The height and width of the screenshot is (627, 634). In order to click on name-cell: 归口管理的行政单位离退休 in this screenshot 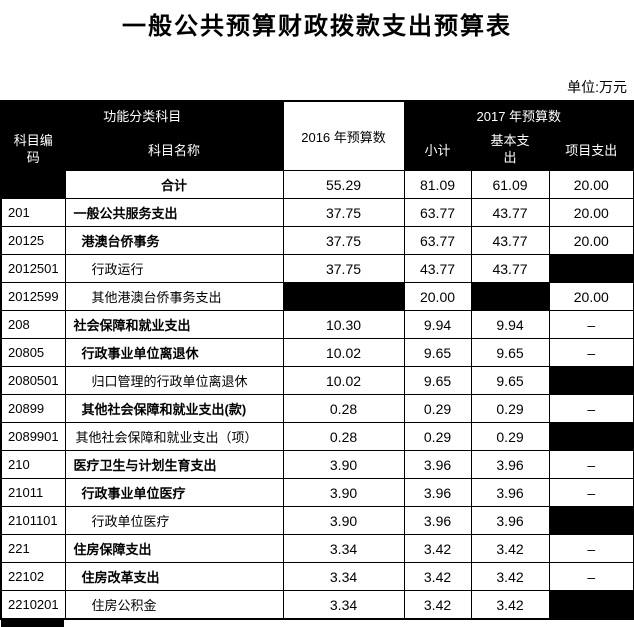, I will do `click(174, 380)`.